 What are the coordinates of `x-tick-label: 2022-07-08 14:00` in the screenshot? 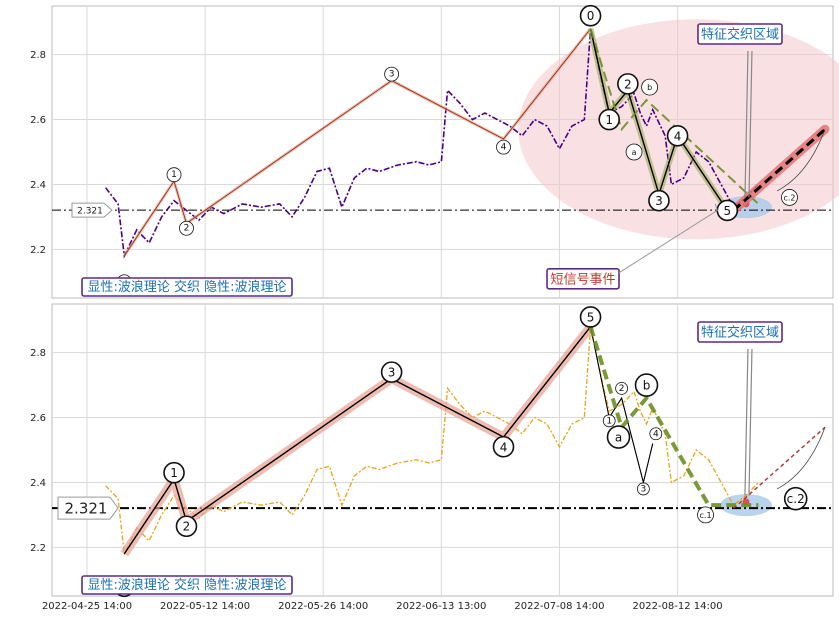 It's located at (559, 606).